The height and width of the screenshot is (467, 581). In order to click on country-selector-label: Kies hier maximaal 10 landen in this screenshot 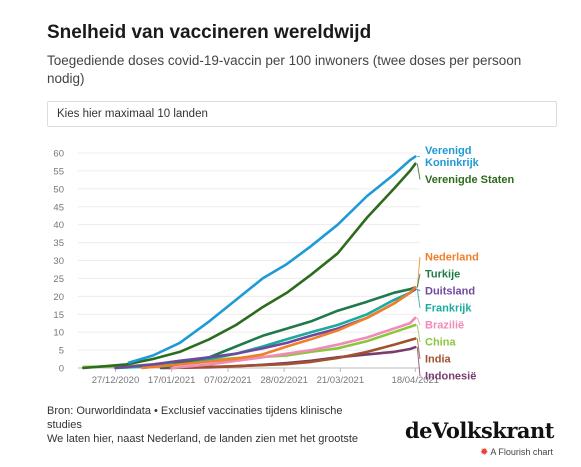, I will do `click(132, 114)`.